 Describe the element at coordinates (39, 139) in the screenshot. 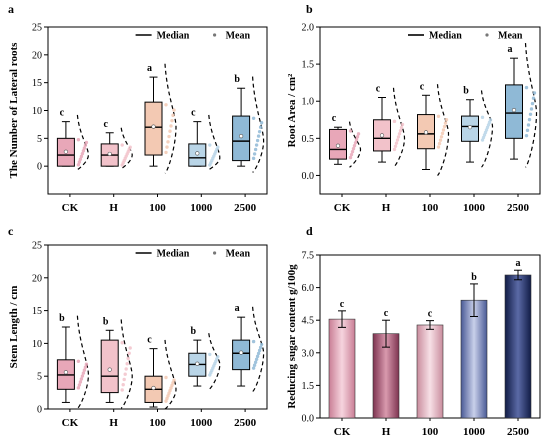

I see `y-tick-label: 5` at that location.